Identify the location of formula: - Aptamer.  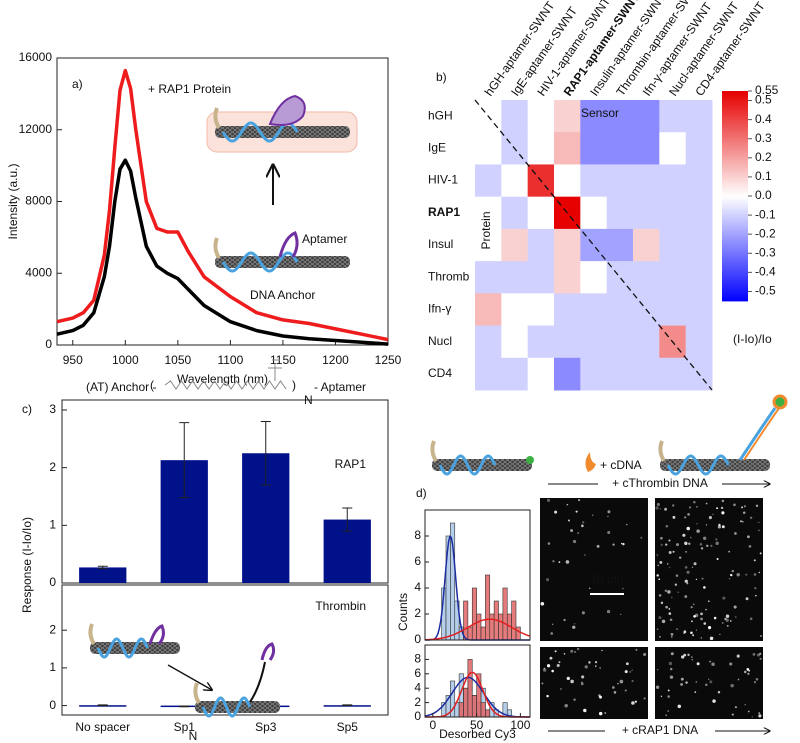
(340, 387).